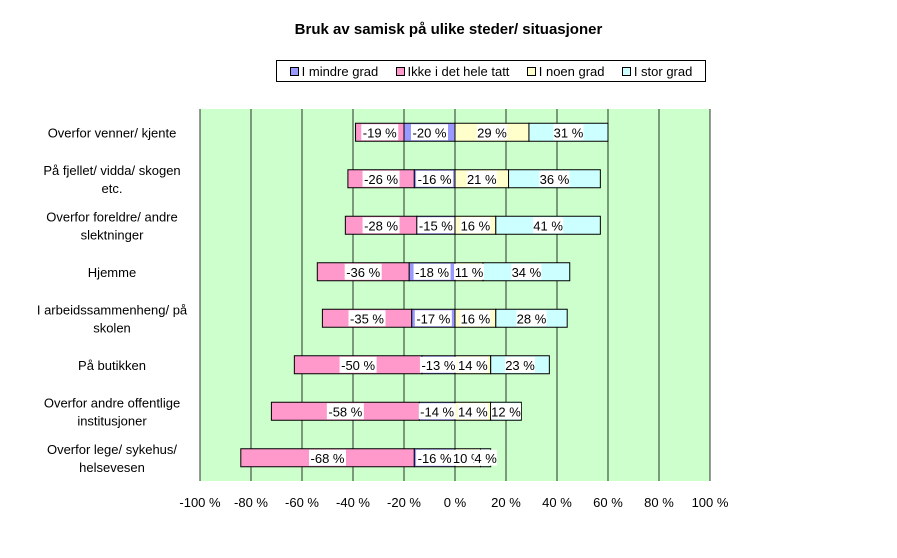 The height and width of the screenshot is (558, 897). Describe the element at coordinates (458, 71) in the screenshot. I see `legend-label: Ikke i det hele tatt` at that location.